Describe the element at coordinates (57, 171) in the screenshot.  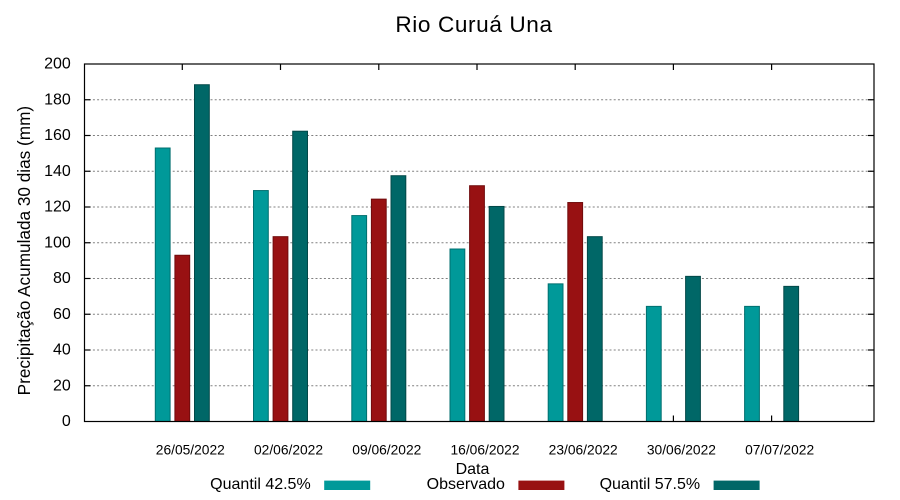
I see `svg-text: 140` at that location.